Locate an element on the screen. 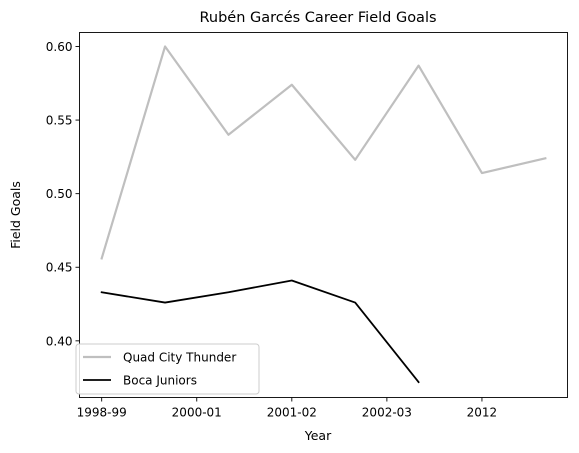 This screenshot has height=453, width=579. legend: Quad City Thunder Boca Juniors is located at coordinates (167, 369).